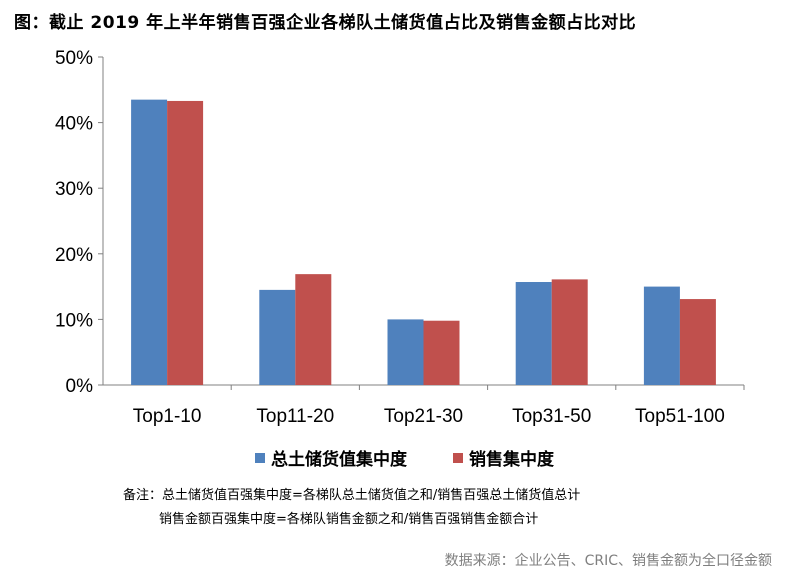 This screenshot has height=583, width=800. What do you see at coordinates (551, 416) in the screenshot?
I see `x-tick-label: Top31-50` at bounding box center [551, 416].